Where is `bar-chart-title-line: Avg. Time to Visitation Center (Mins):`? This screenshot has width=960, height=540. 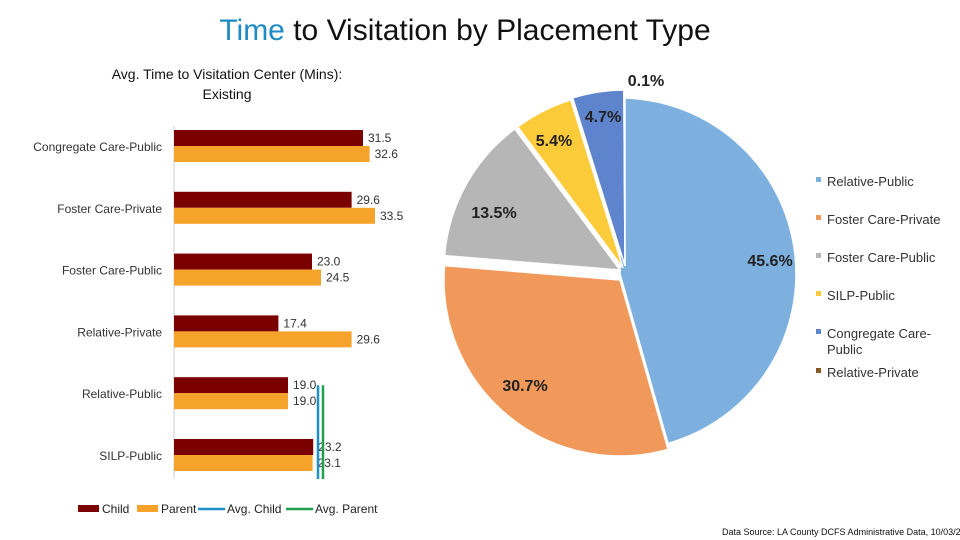
bar-chart-title-line: Avg. Time to Visitation Center (Mins): is located at coordinates (227, 74).